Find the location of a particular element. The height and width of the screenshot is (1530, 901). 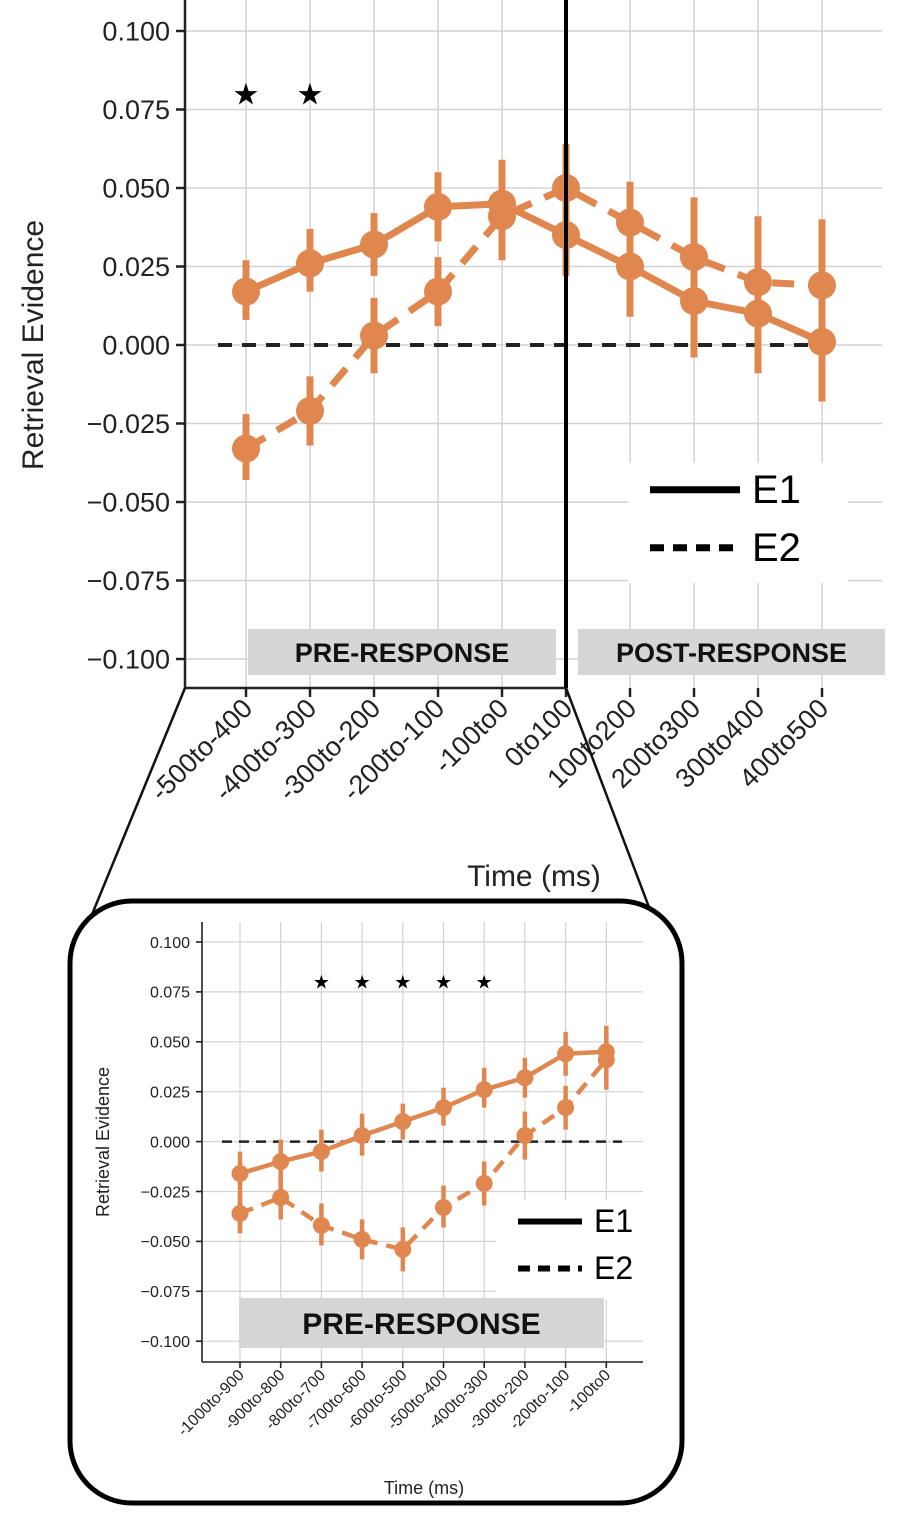

series-E1 is located at coordinates (423, 1128).